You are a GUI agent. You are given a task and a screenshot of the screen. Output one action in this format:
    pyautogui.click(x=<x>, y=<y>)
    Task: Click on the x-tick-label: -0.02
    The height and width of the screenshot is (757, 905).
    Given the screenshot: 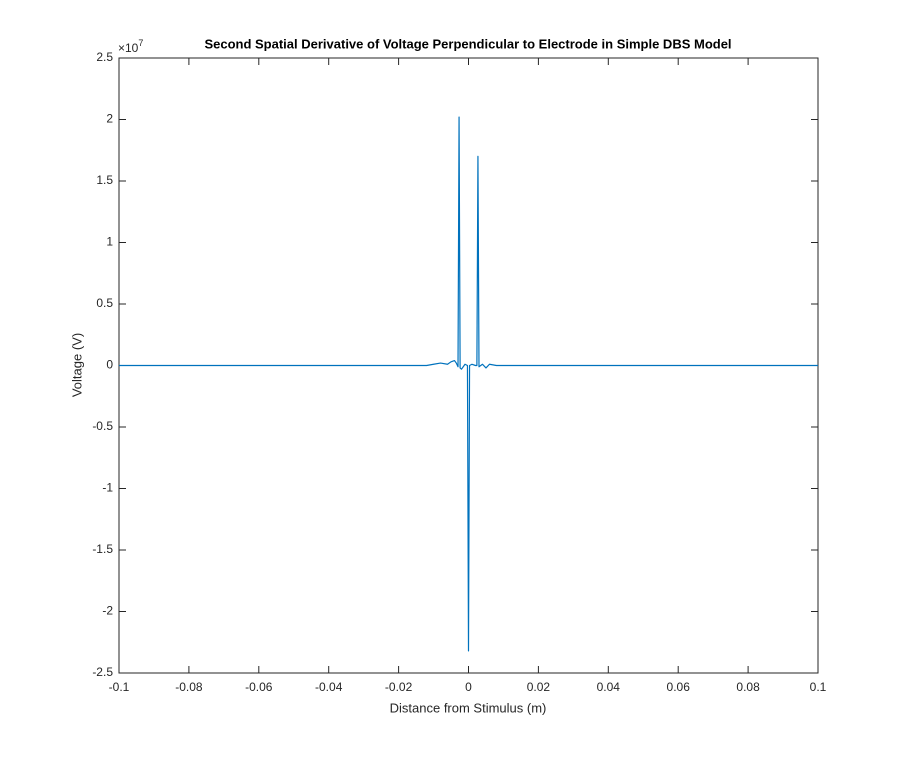 What is the action you would take?
    pyautogui.click(x=399, y=687)
    